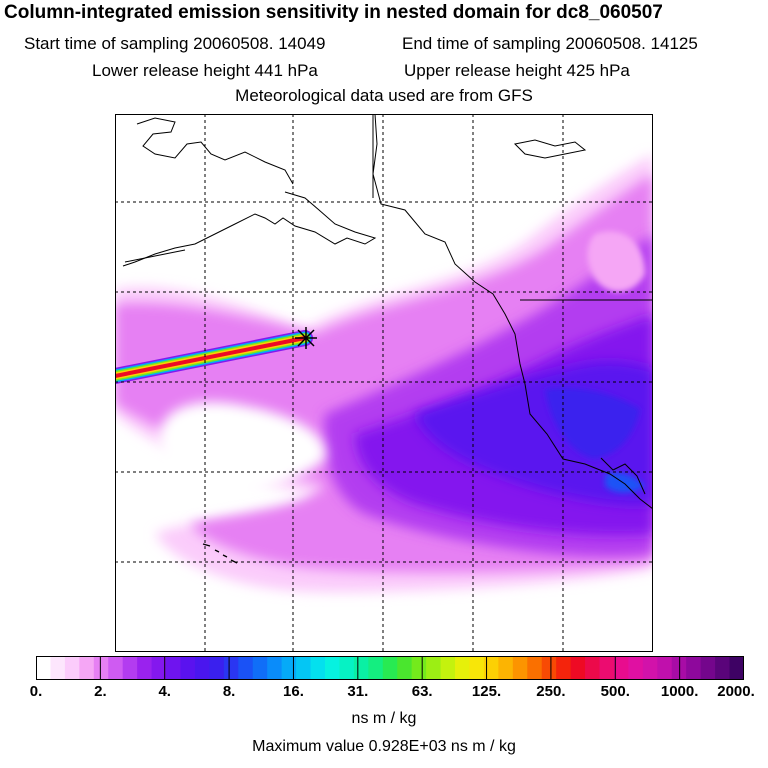  What do you see at coordinates (486, 691) in the screenshot?
I see `colorbar-tick-label: 125.` at bounding box center [486, 691].